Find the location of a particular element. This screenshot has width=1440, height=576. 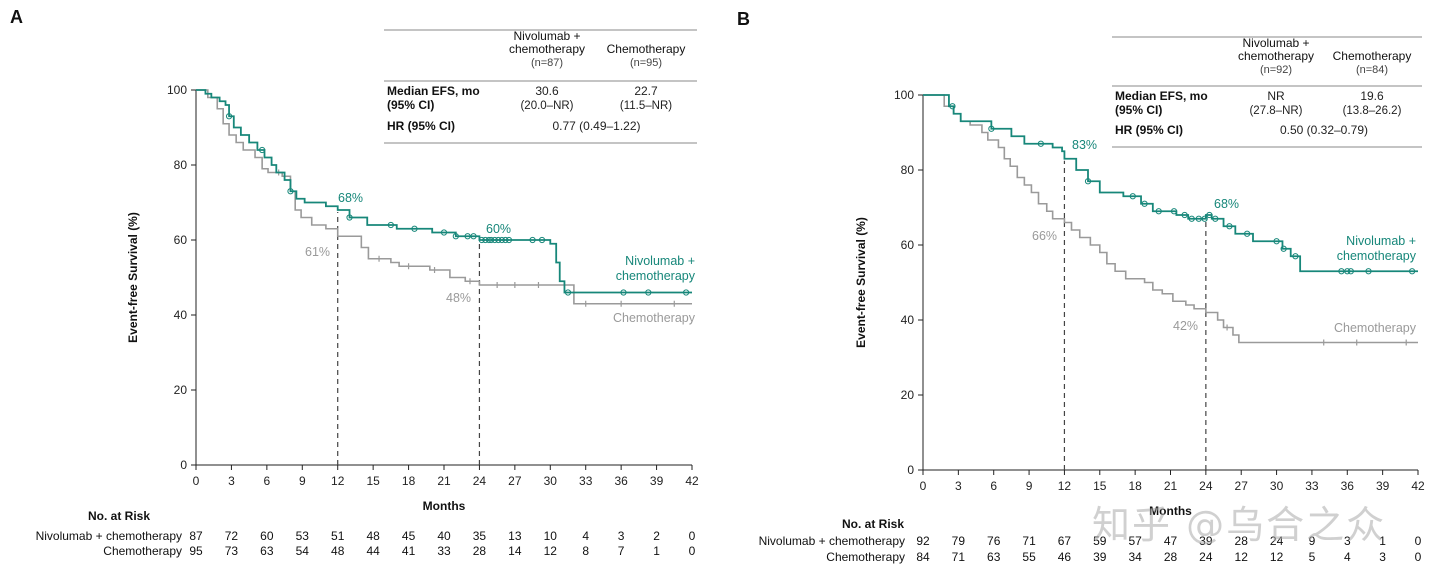

series-label-chemotherapy: Chemotherapy is located at coordinates (1375, 328).